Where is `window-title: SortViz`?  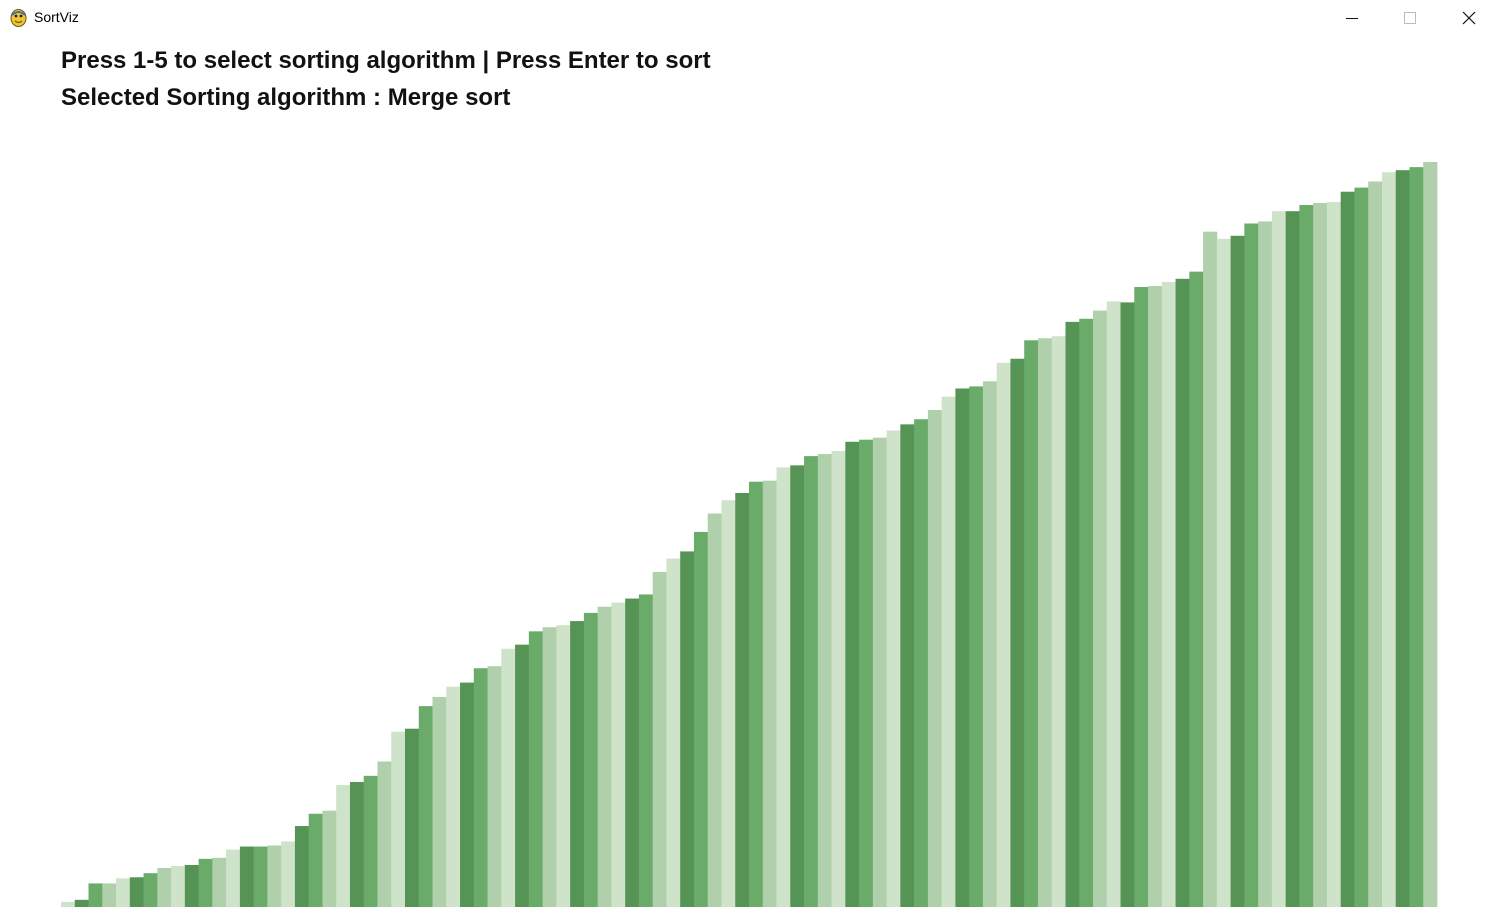 window-title: SortViz is located at coordinates (56, 17).